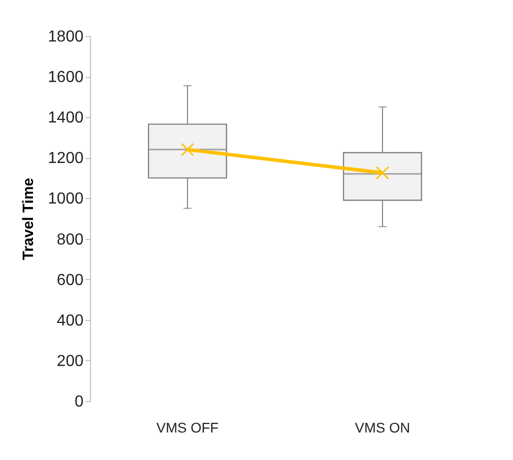 The height and width of the screenshot is (460, 513). Describe the element at coordinates (66, 77) in the screenshot. I see `y-tick-label: 1600` at that location.